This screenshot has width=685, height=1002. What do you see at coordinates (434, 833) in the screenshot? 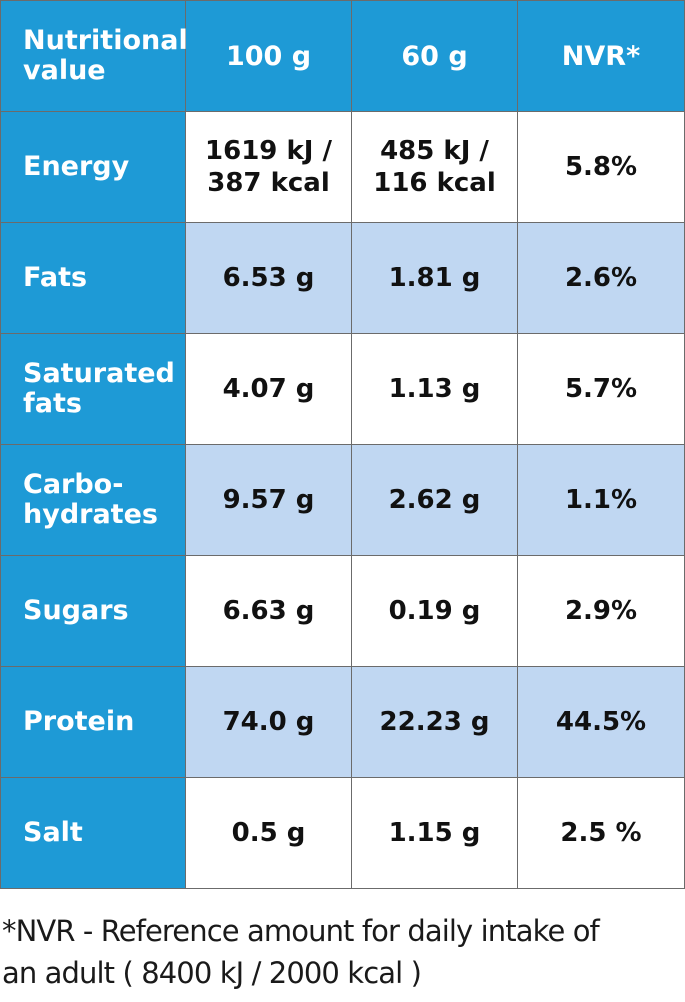
I see `value-60g: 1.15 g` at bounding box center [434, 833].